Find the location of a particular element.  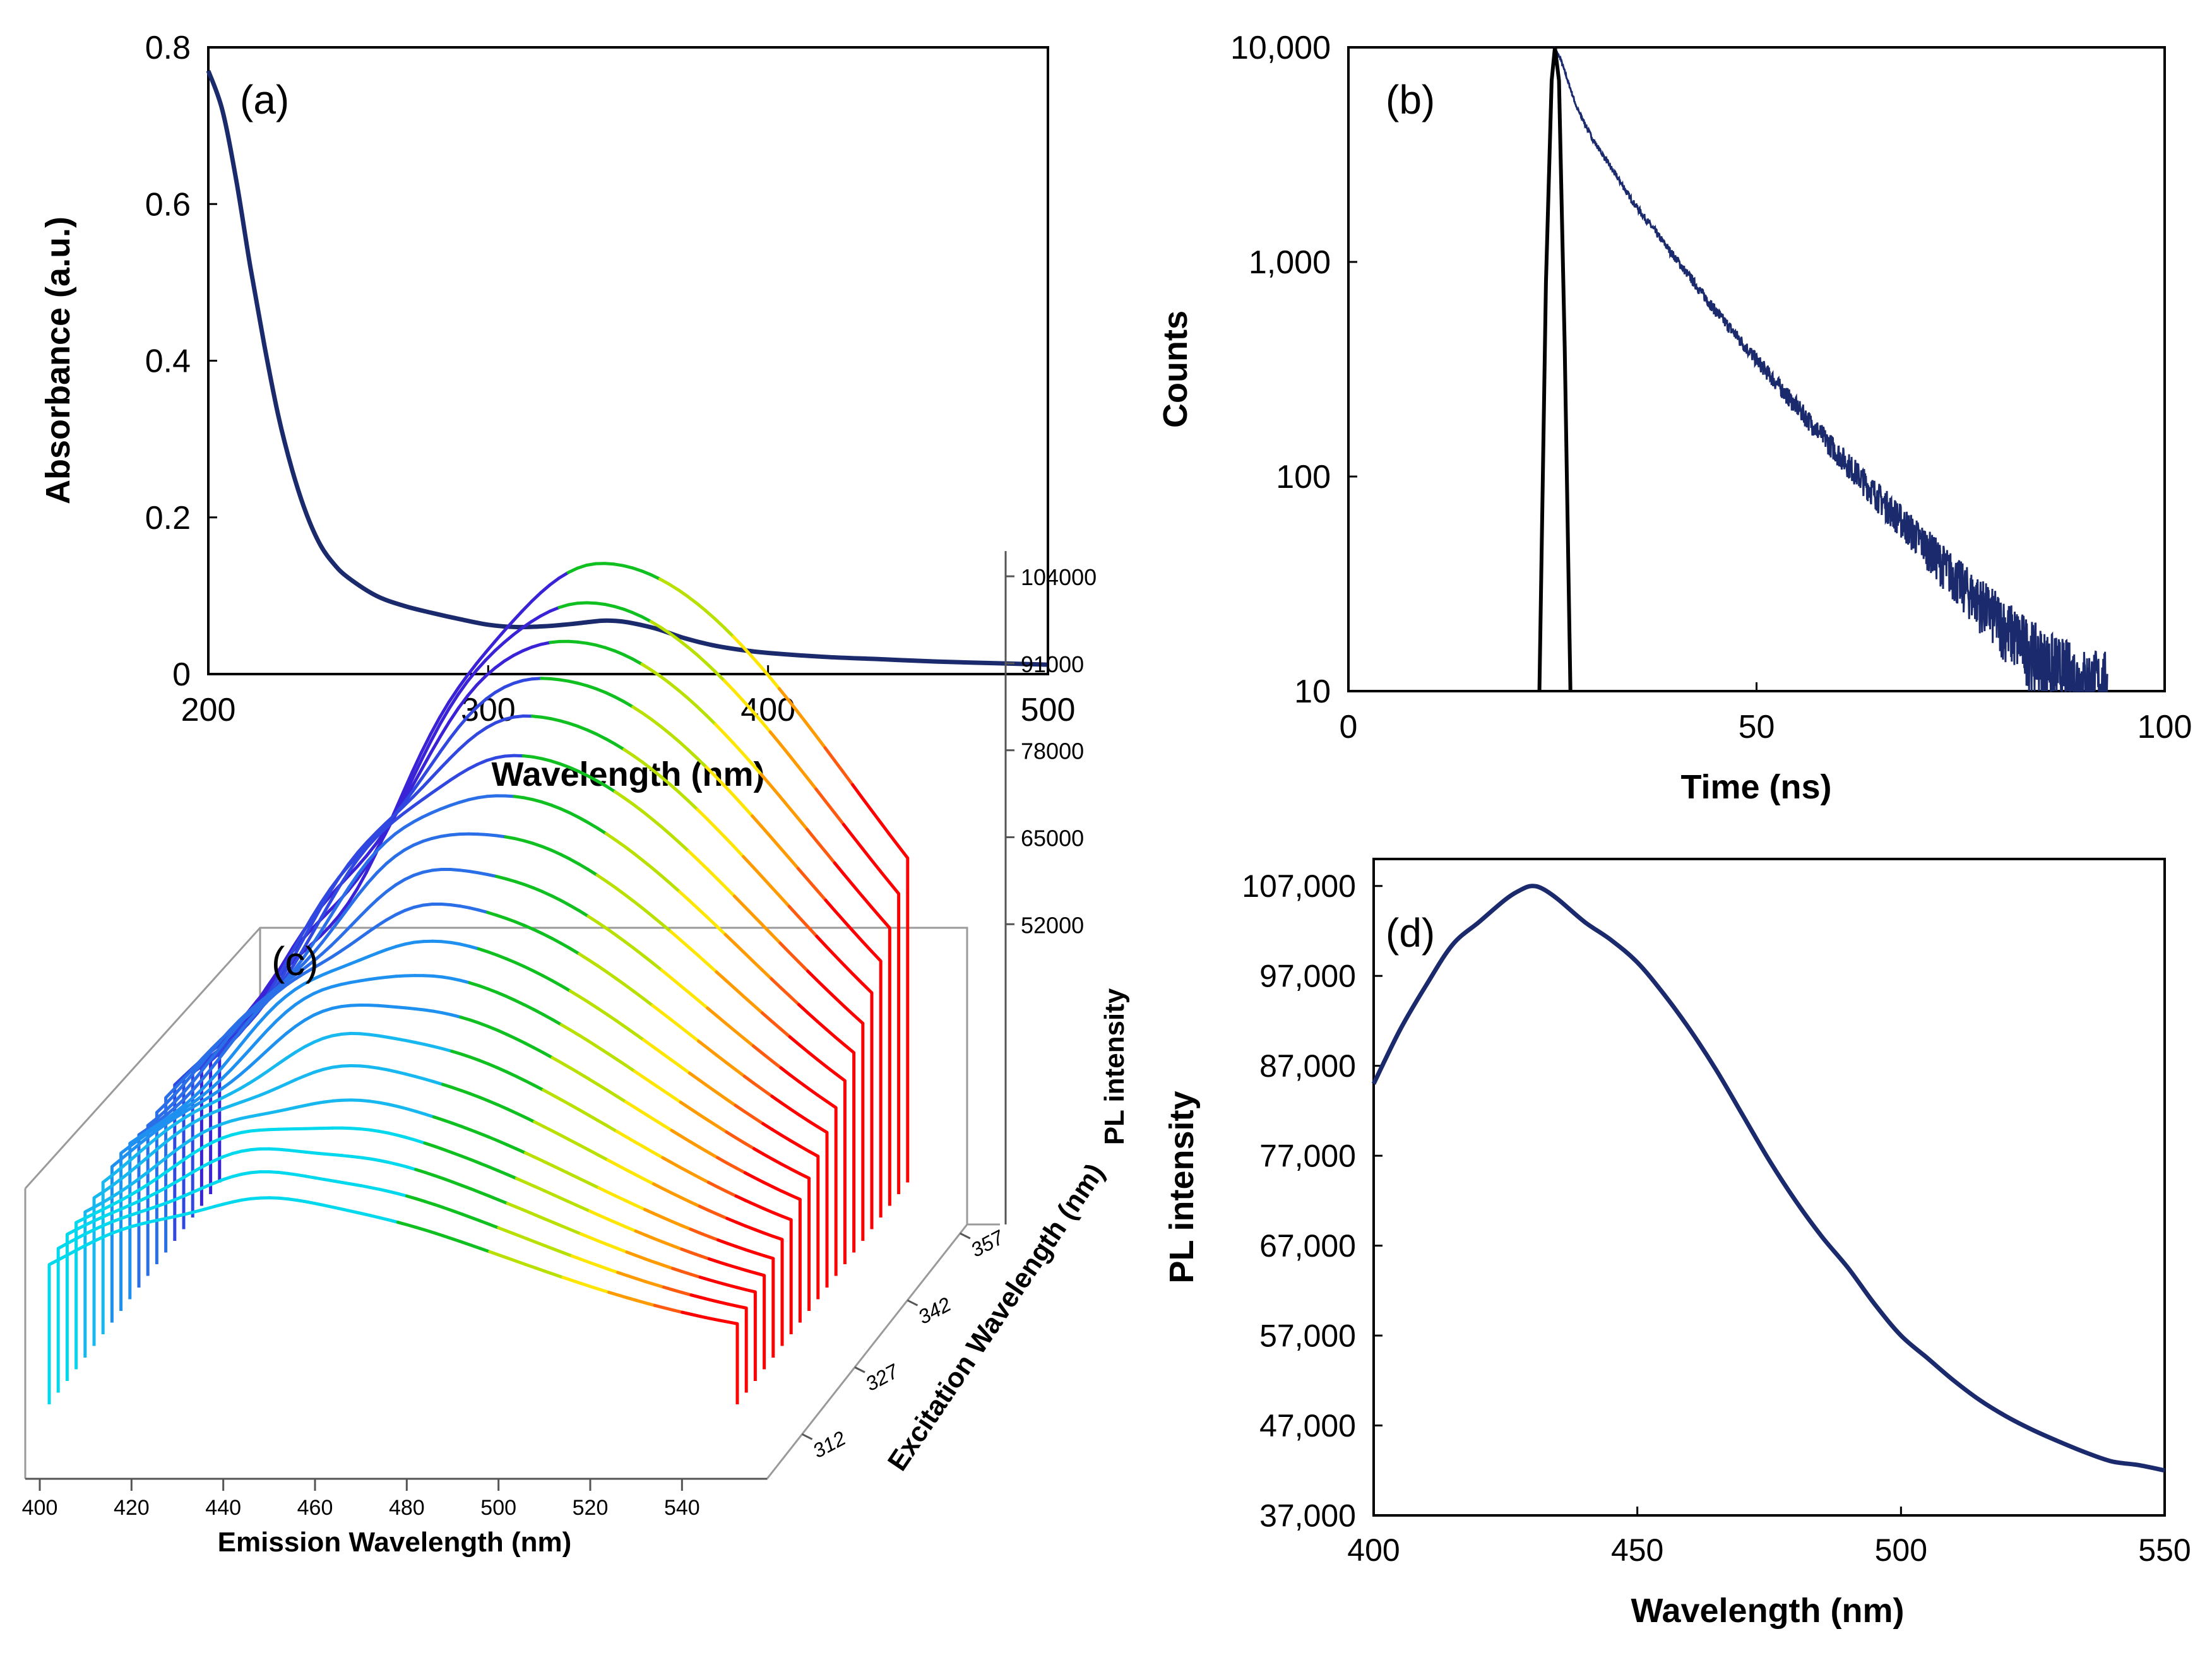

panel-d-y-tick-label: 77,000 is located at coordinates (1307, 1156).